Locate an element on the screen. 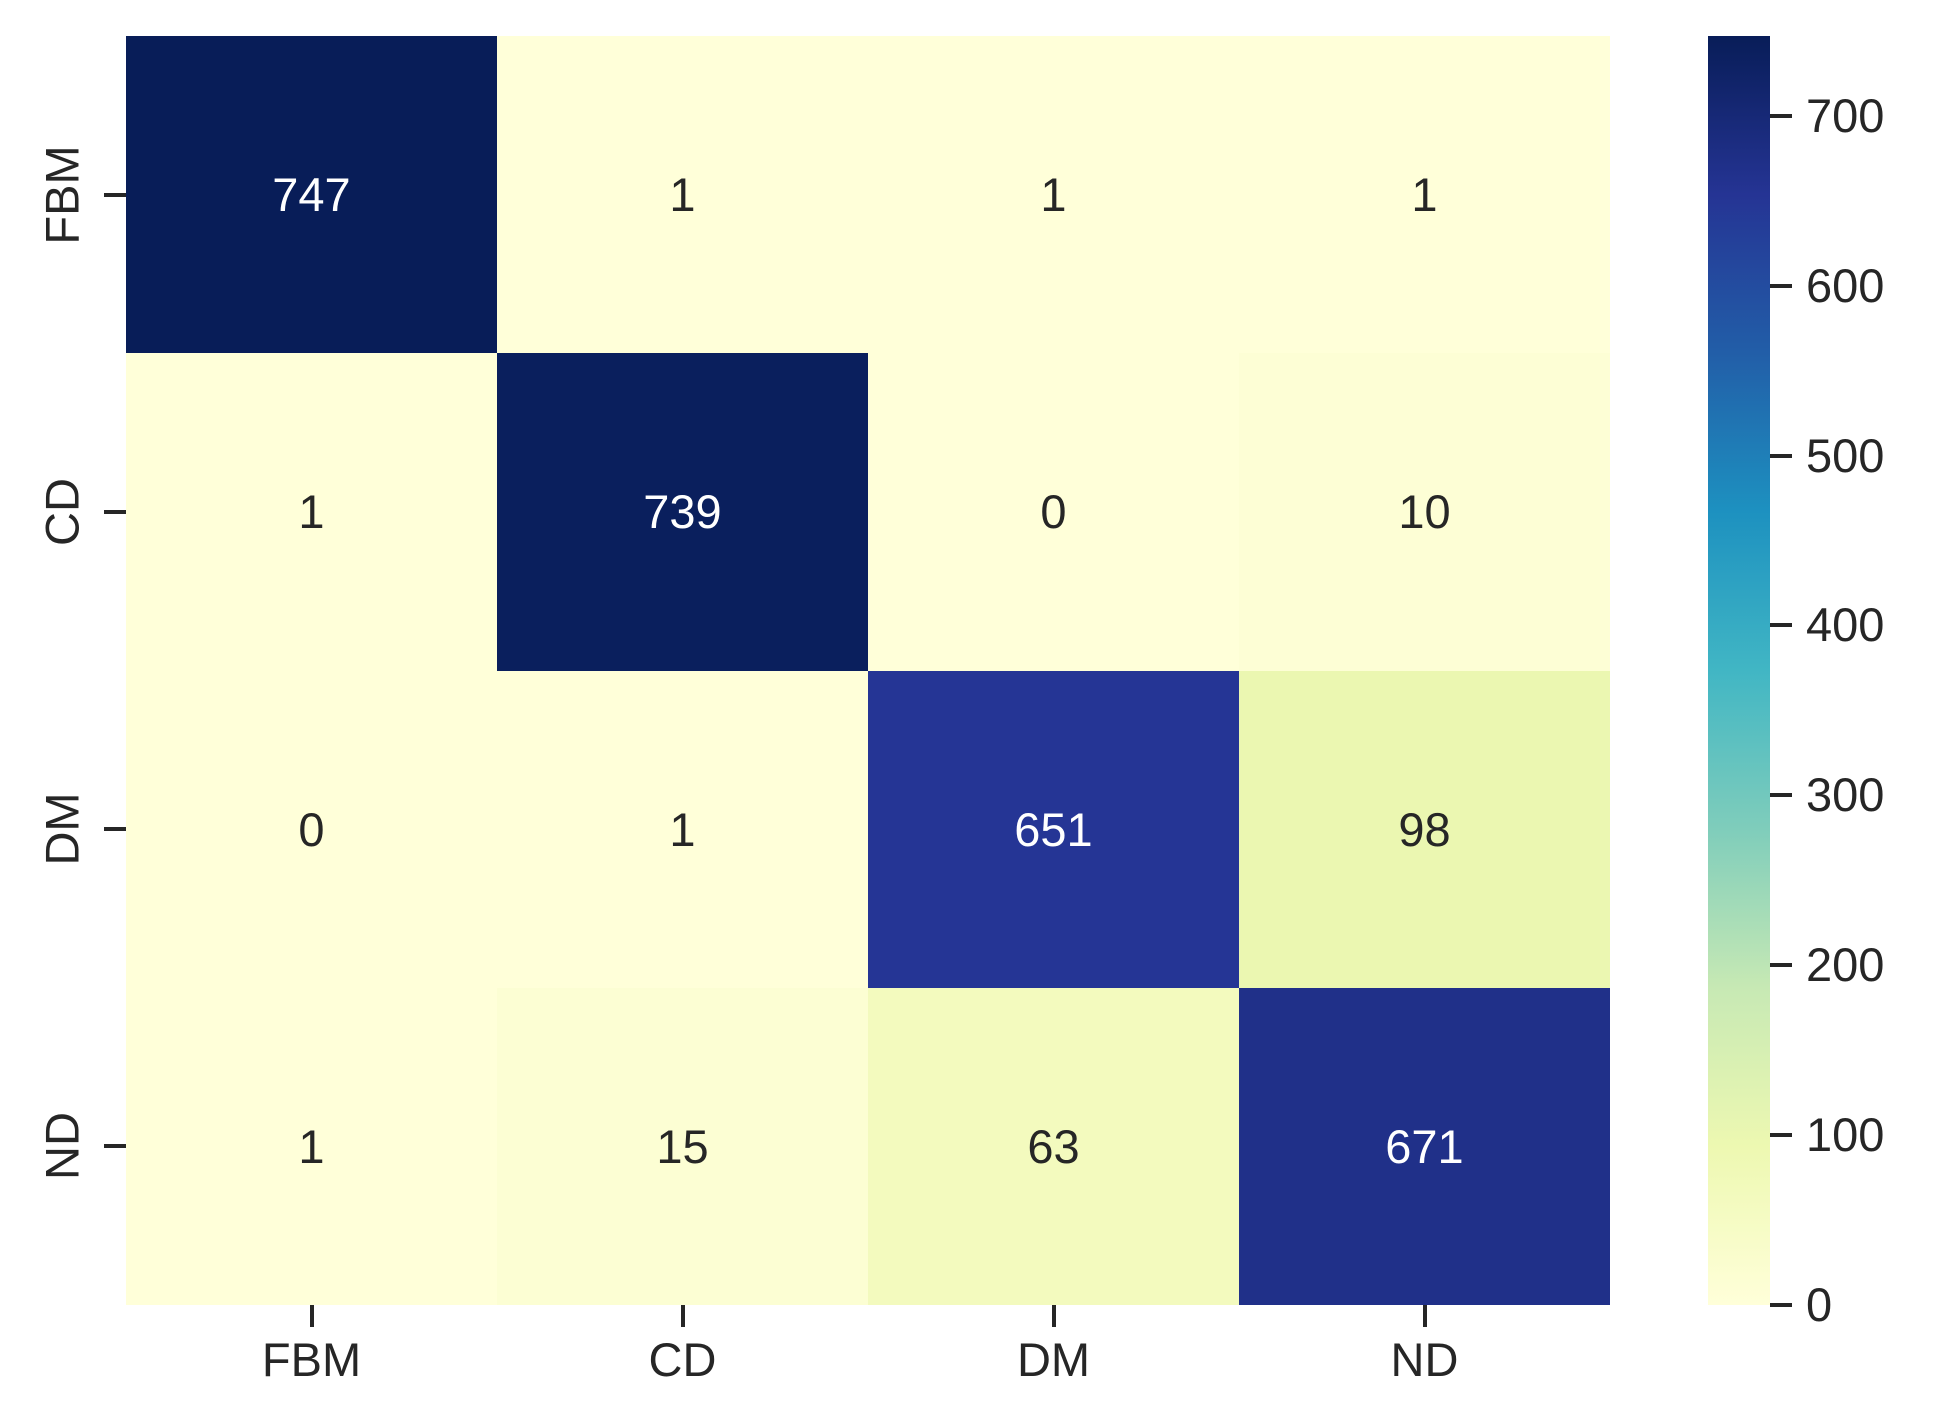 The image size is (1945, 1424). heatmap-cell-DM-FBM: 0 is located at coordinates (311, 829).